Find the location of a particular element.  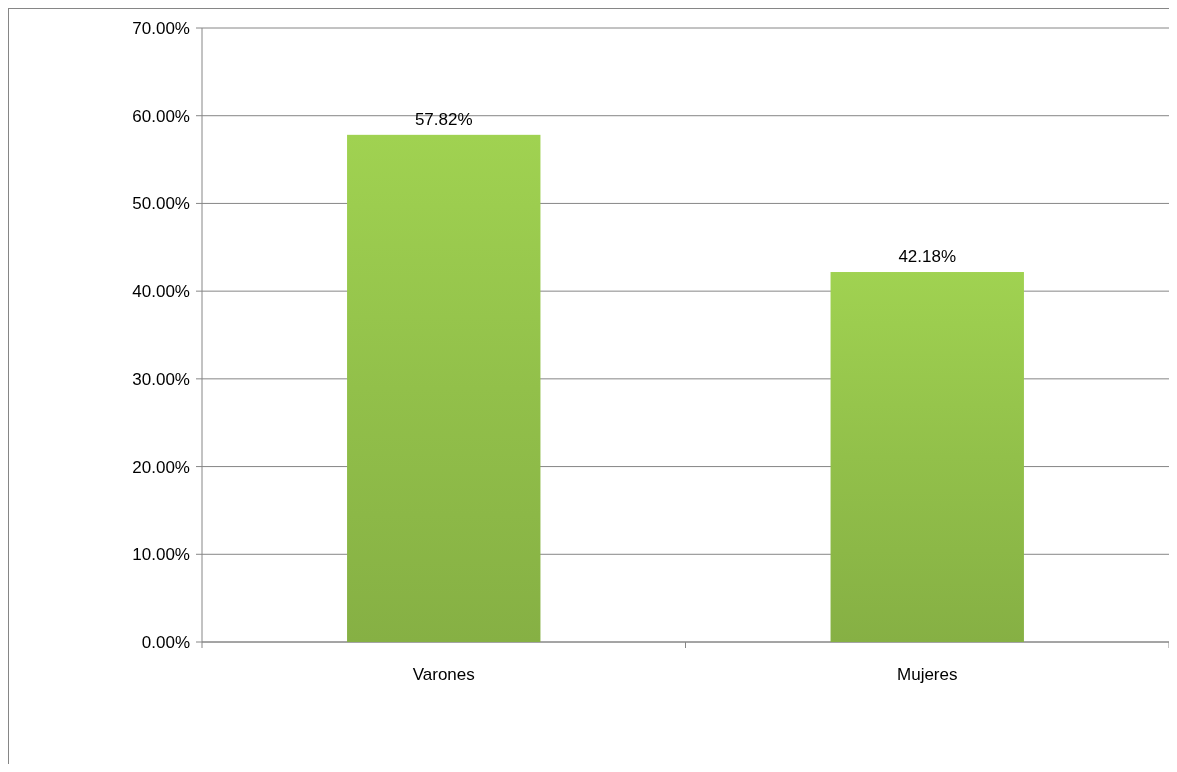

y-tick-label: 20.00% is located at coordinates (161, 467).